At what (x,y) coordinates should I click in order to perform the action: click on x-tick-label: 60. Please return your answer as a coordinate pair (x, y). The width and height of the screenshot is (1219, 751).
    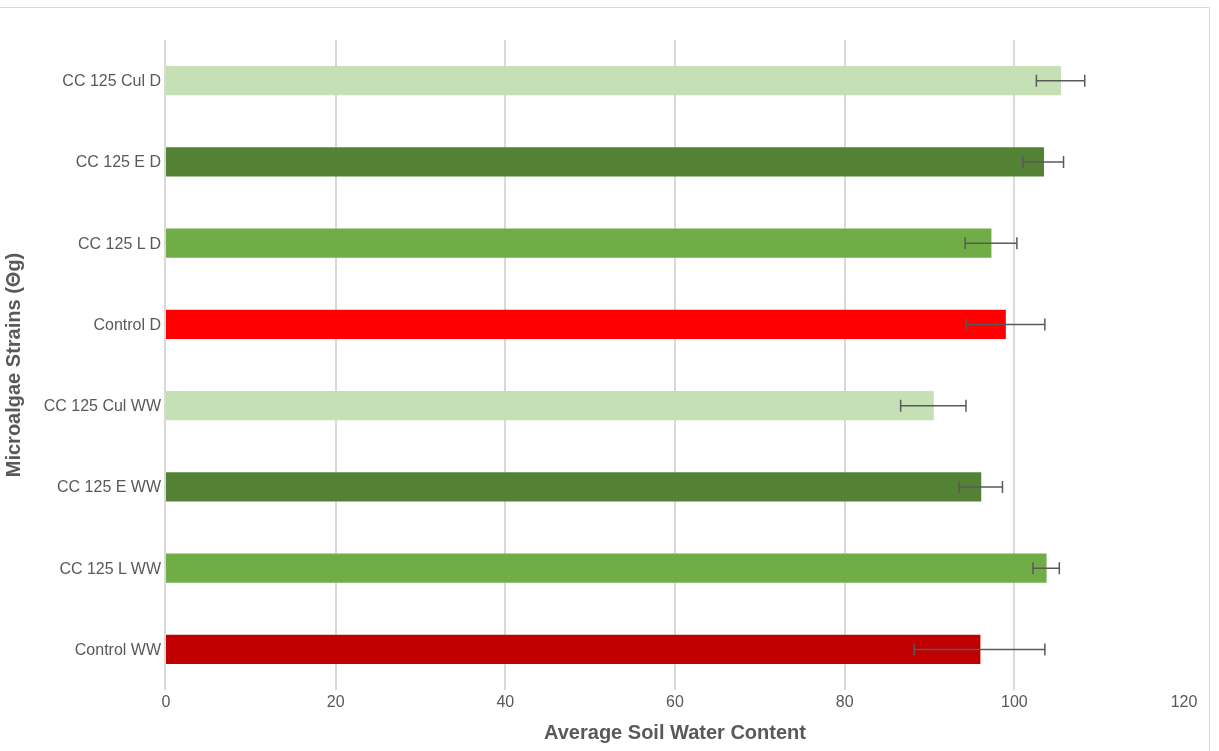
    Looking at the image, I should click on (675, 701).